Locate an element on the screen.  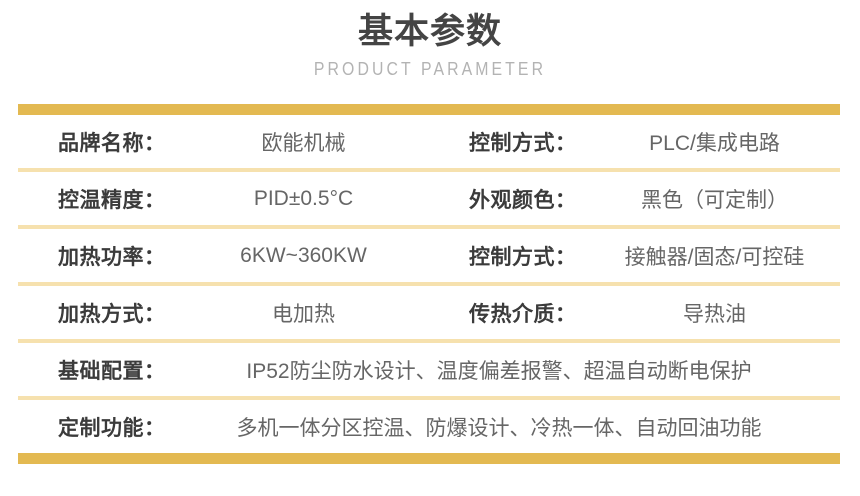
spec-cell-temp-accuracy: 控温精度： PID±0.5°C is located at coordinates (223, 198).